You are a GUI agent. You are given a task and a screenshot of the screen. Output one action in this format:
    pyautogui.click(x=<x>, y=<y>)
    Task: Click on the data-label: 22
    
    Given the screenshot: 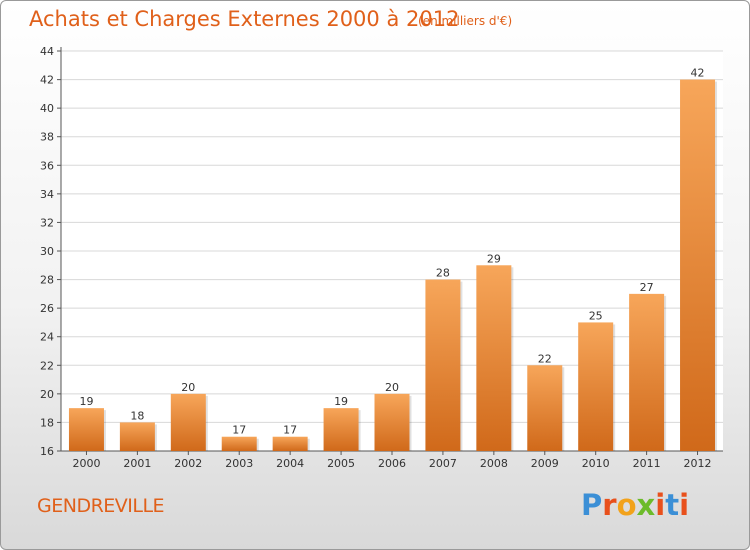 What is the action you would take?
    pyautogui.click(x=545, y=358)
    